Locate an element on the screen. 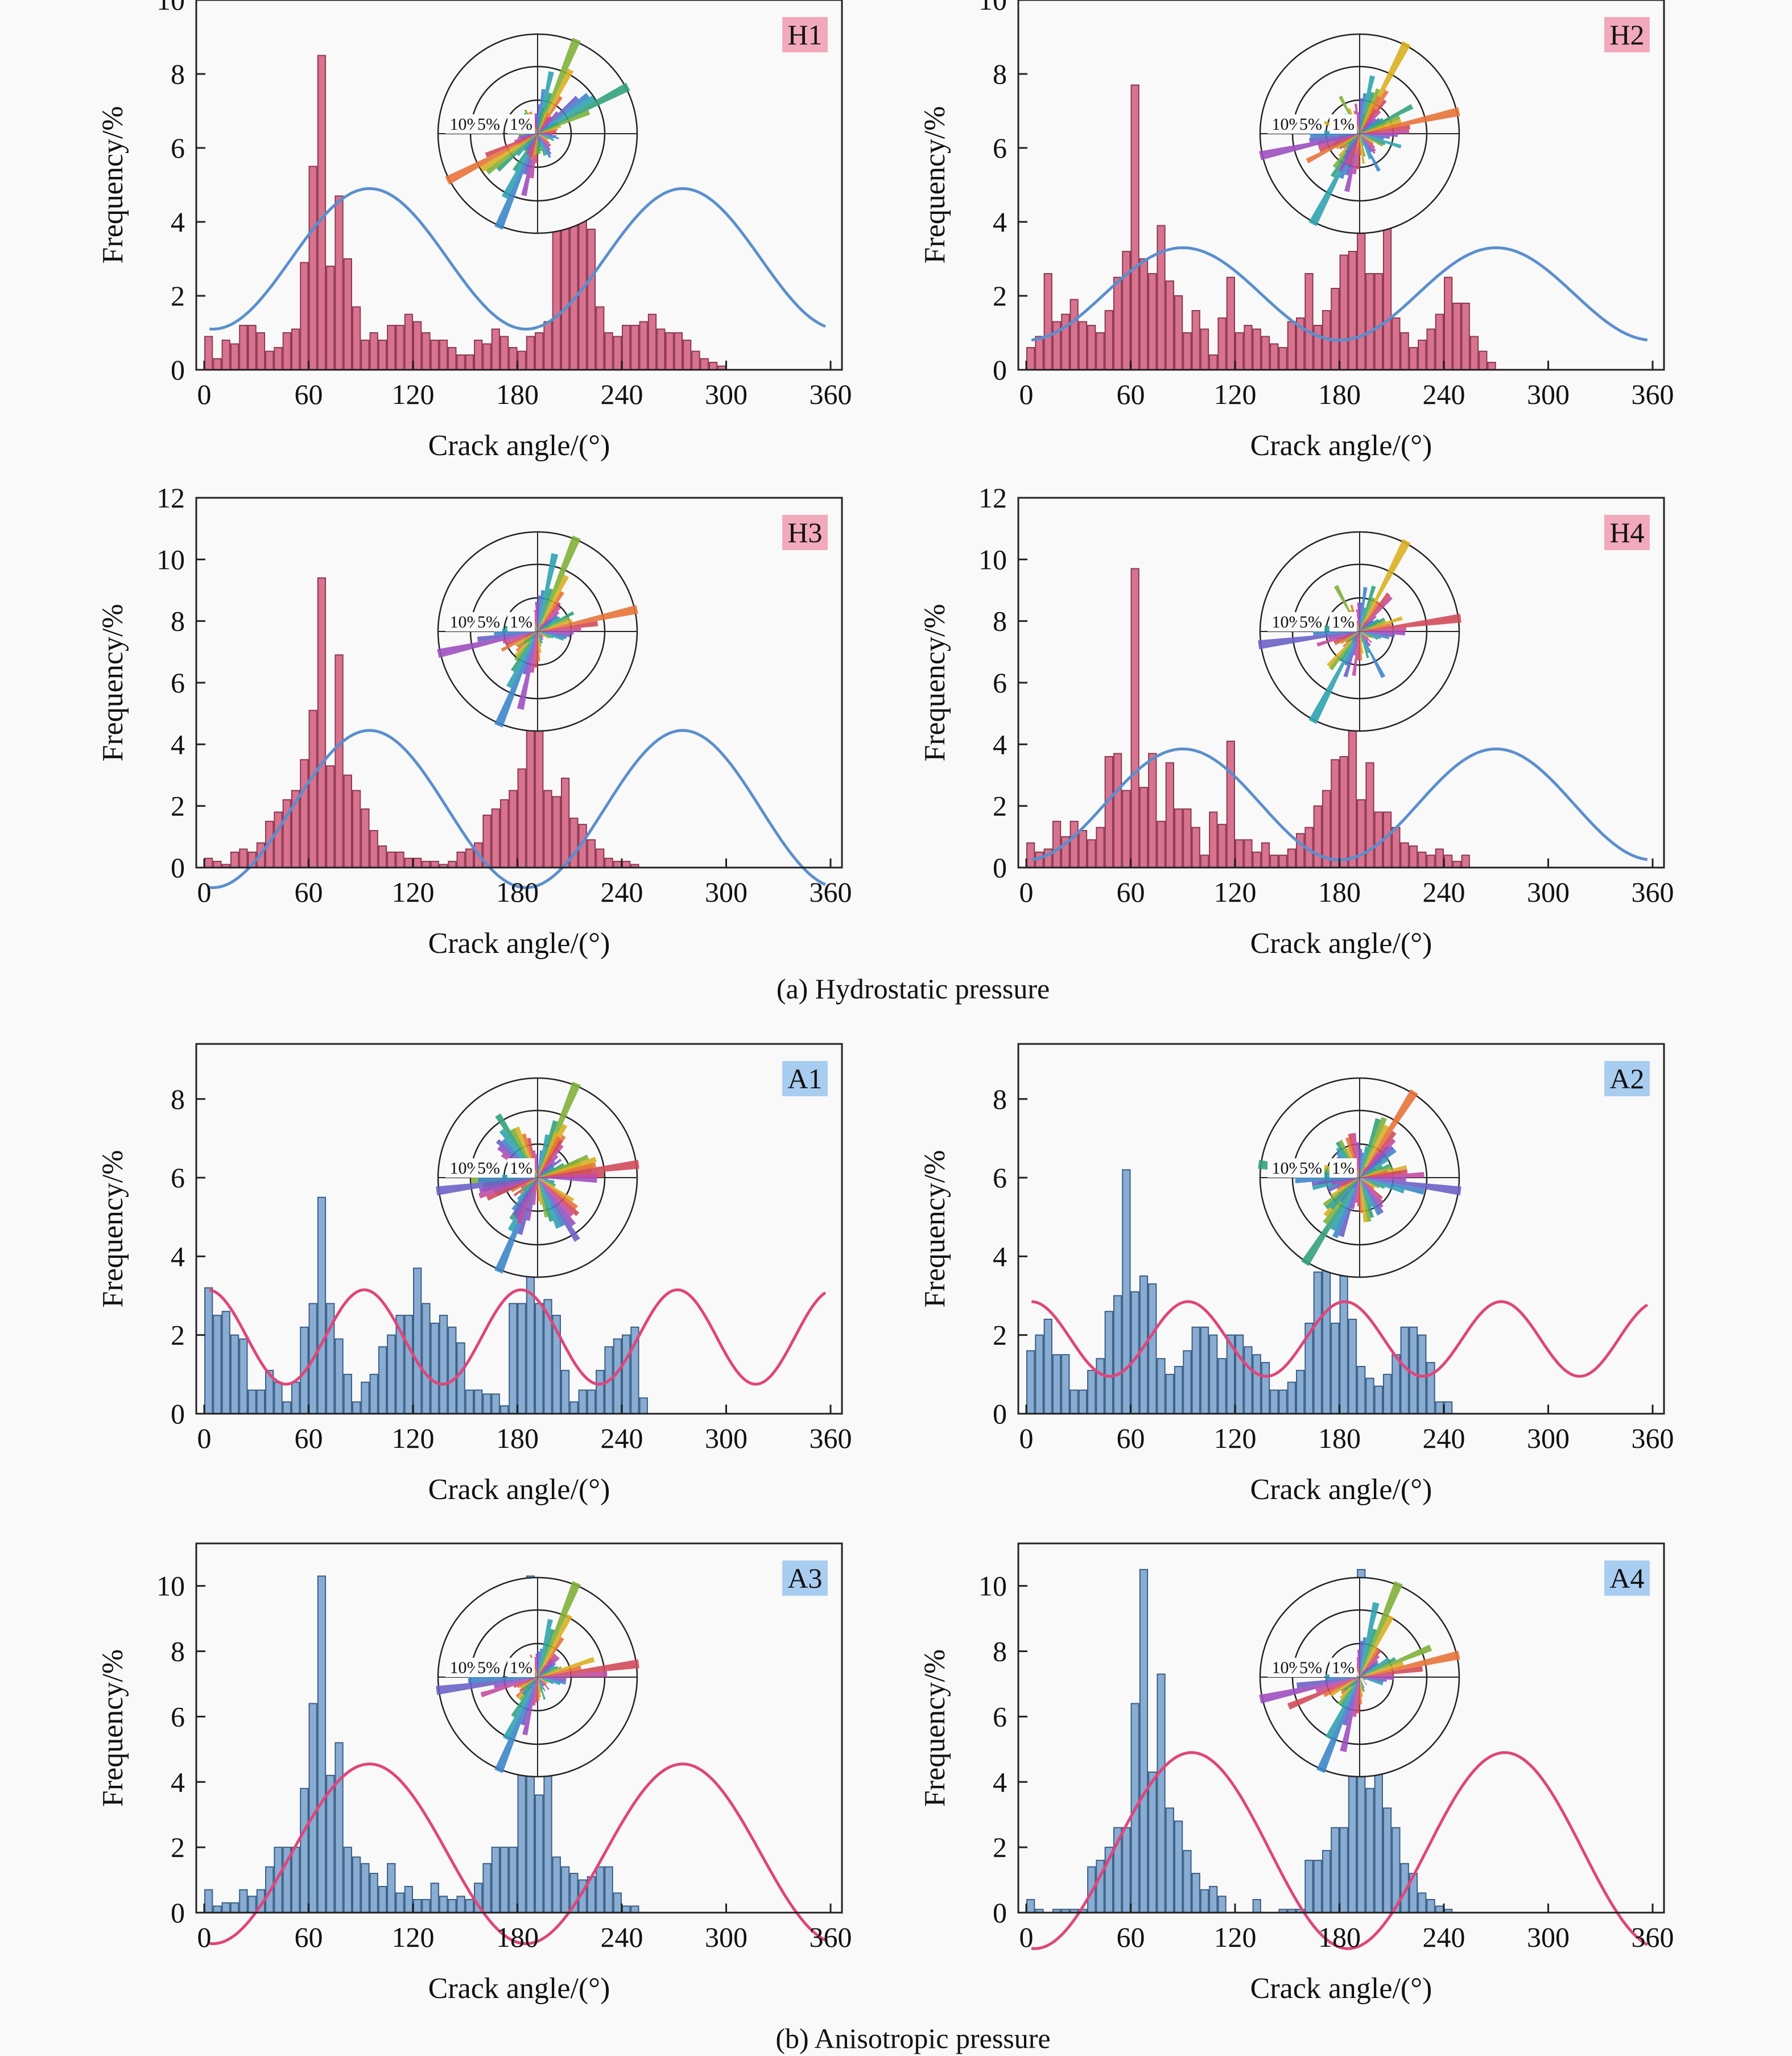  rose-label: 5% is located at coordinates (1310, 622).